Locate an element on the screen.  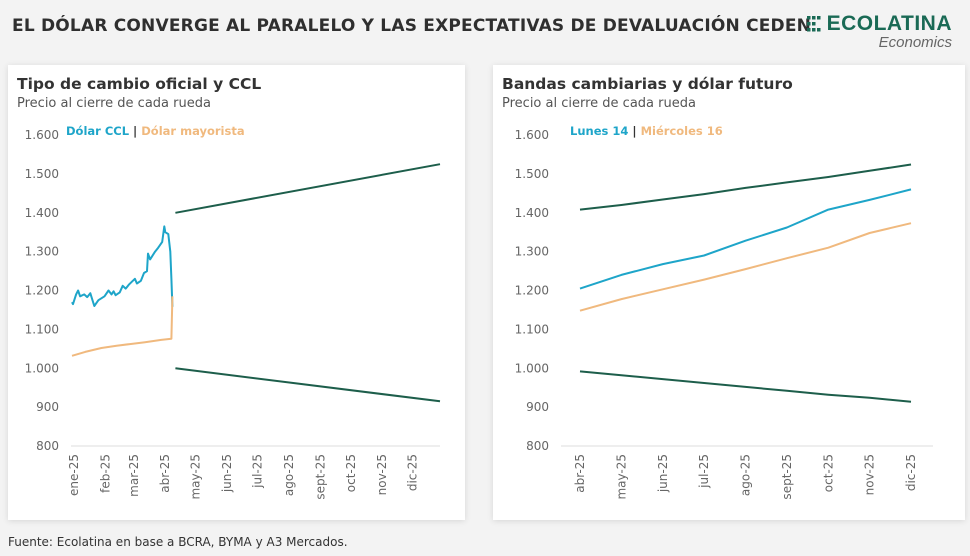
x-tick-label: mar-25 is located at coordinates (134, 475).